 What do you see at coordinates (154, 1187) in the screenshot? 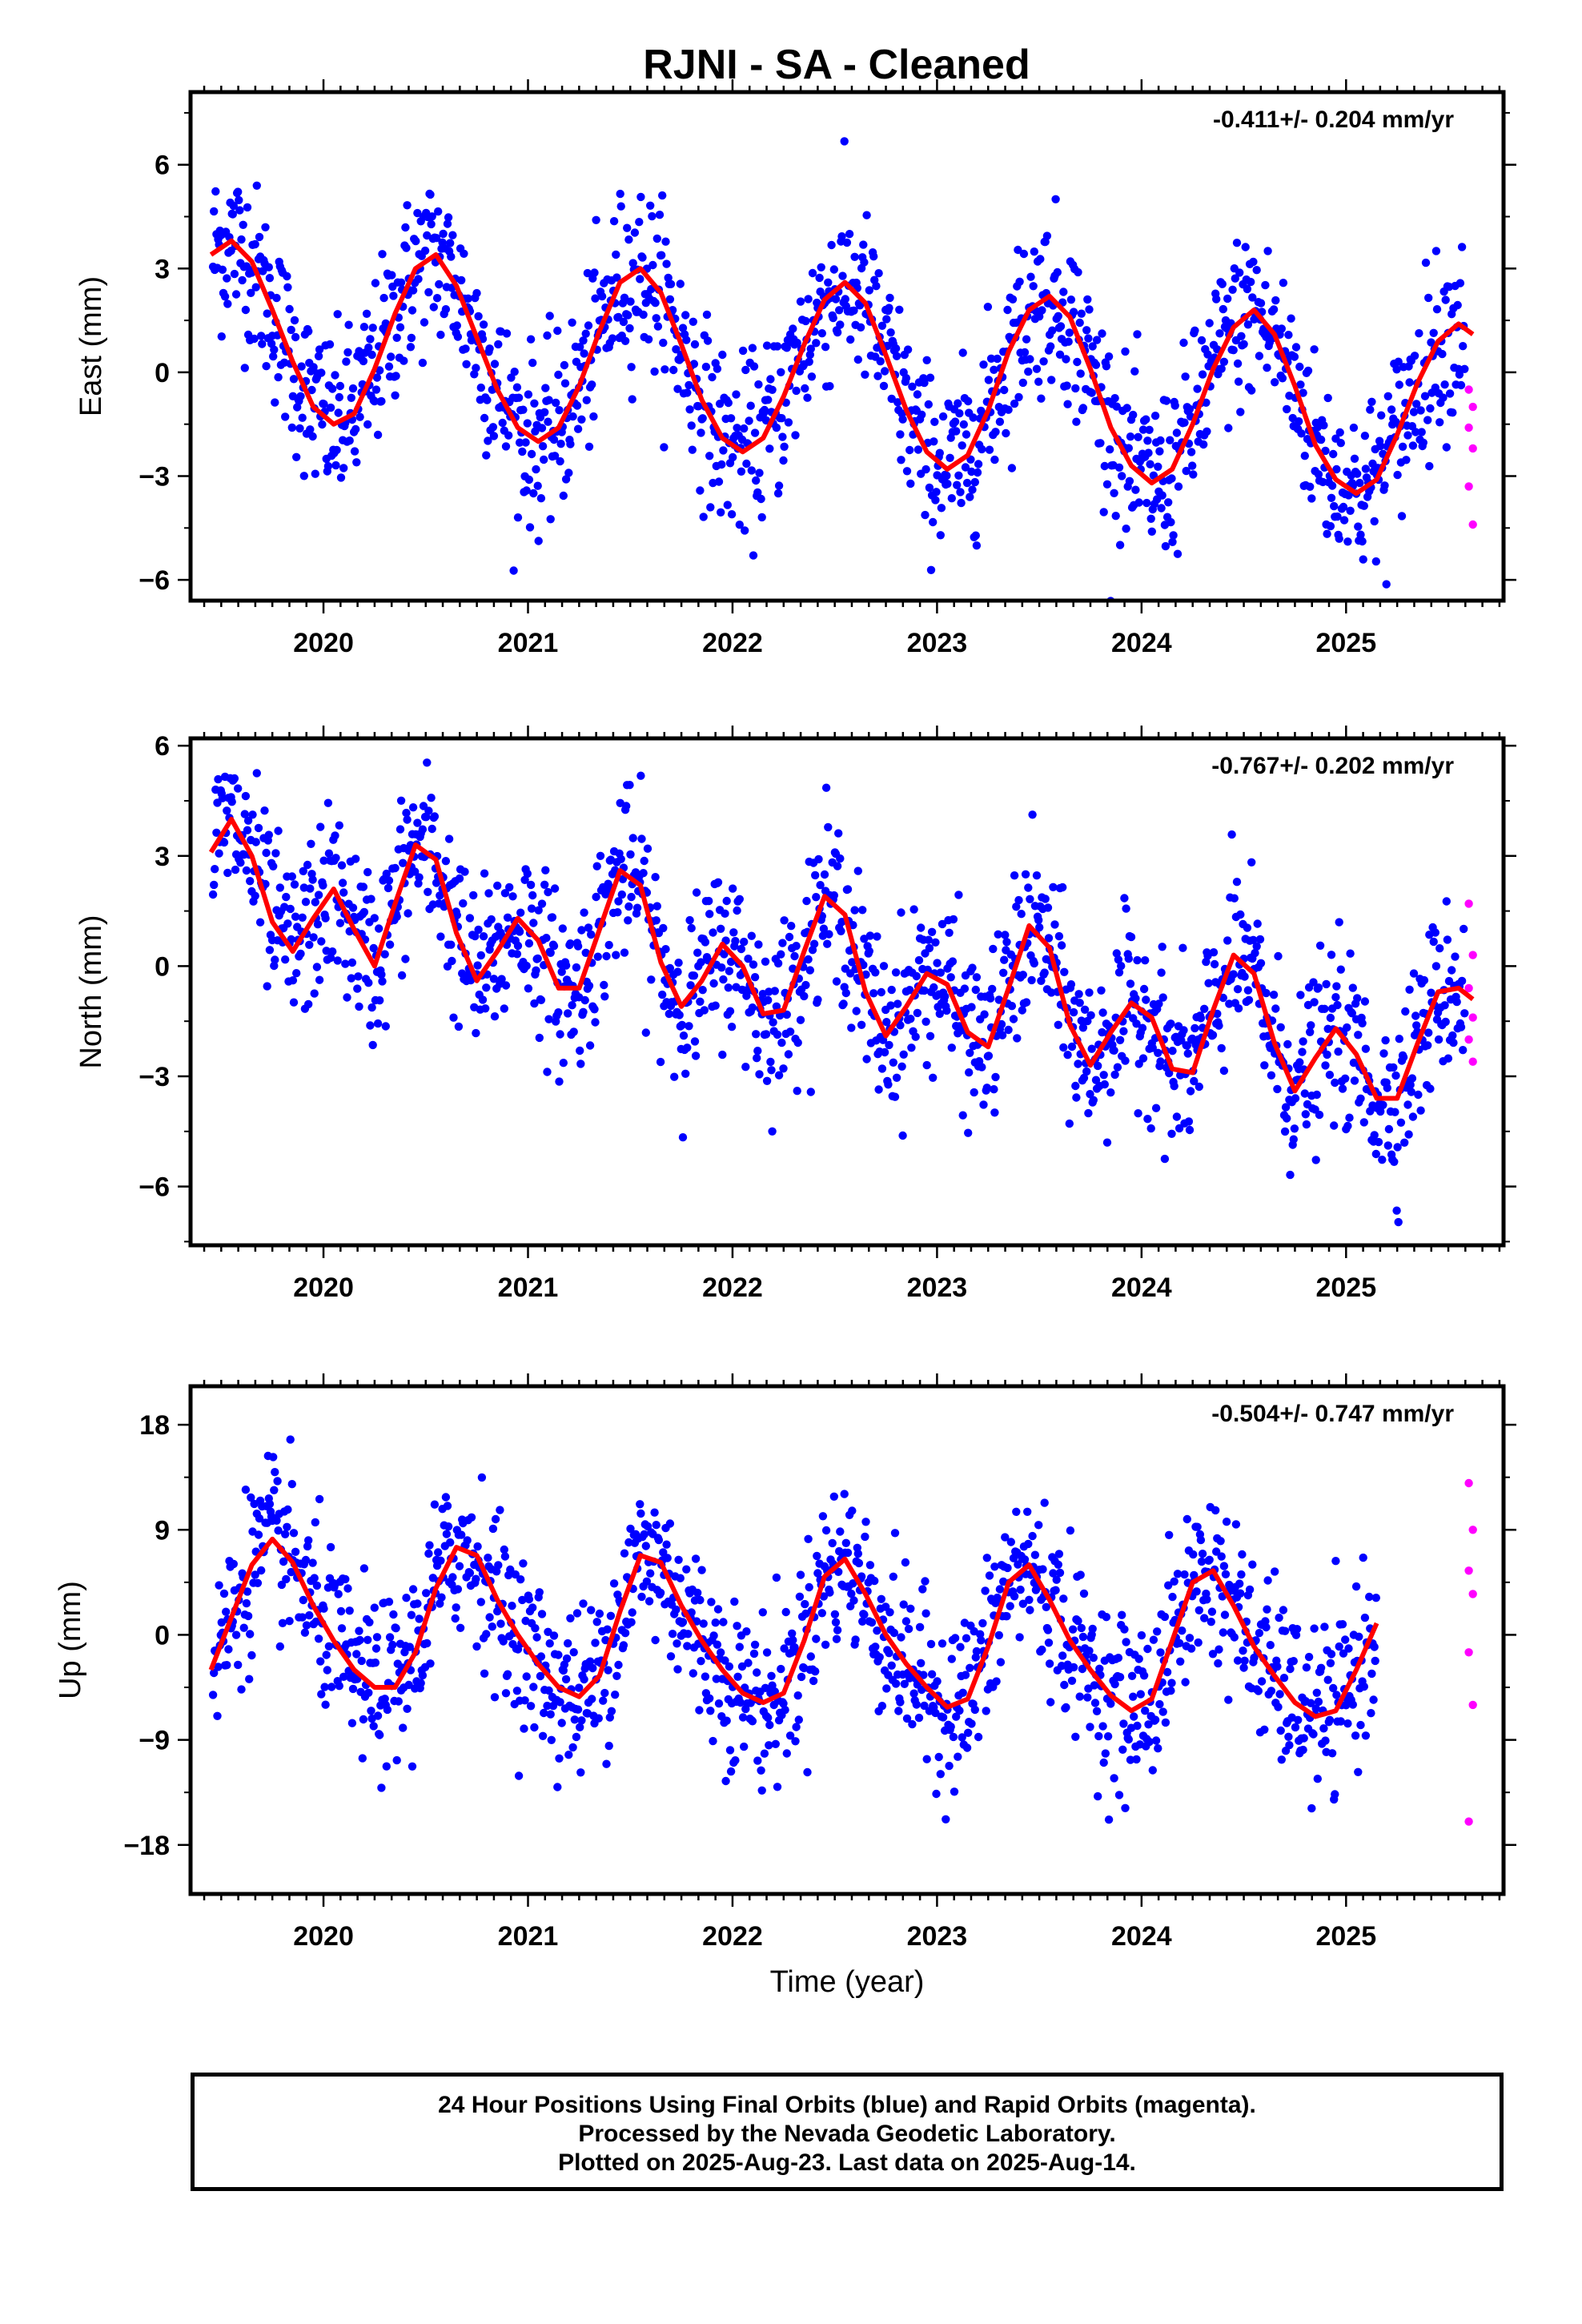
I see `y-tick-label: −6` at bounding box center [154, 1187].